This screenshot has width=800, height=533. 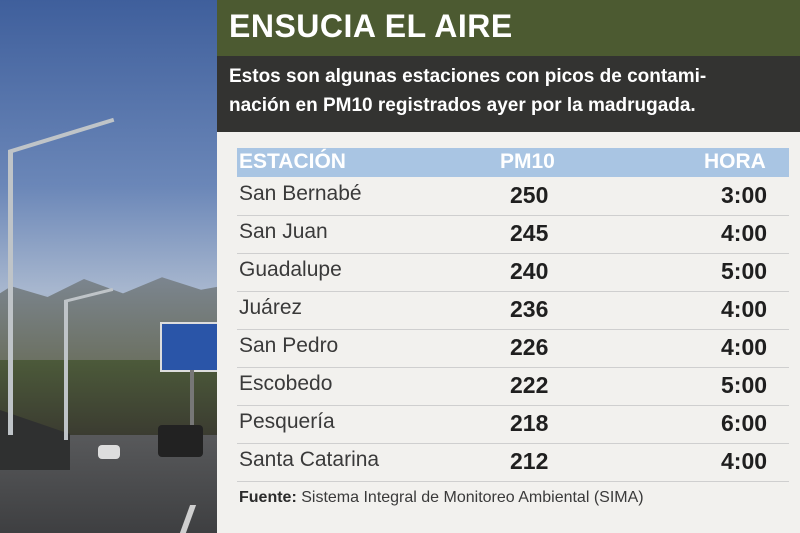 I want to click on column-header-hour: HORA, so click(x=735, y=161).